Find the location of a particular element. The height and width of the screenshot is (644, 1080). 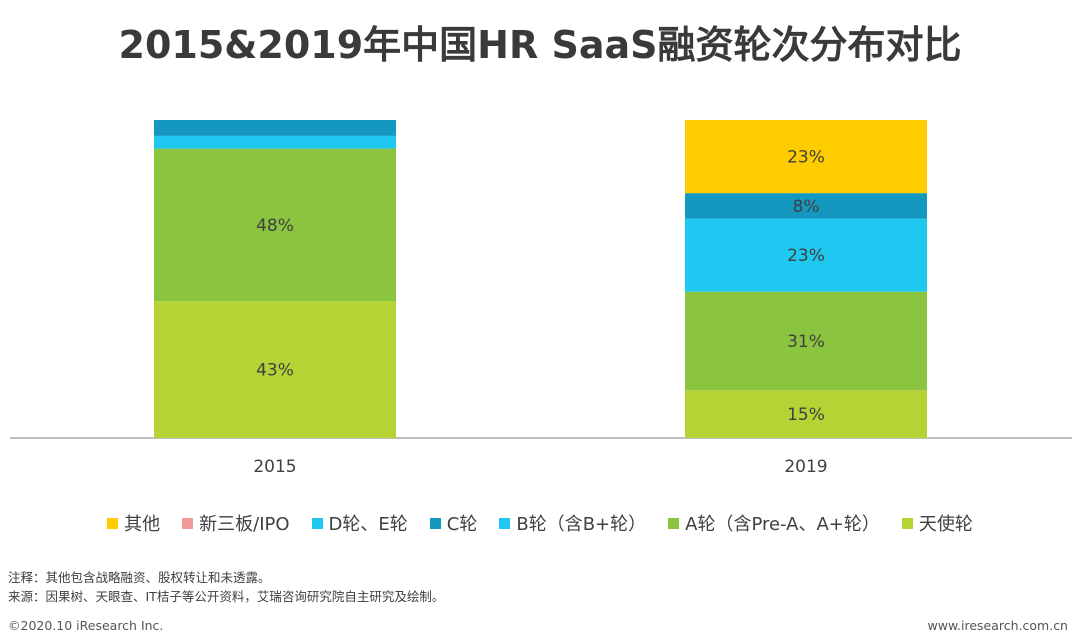

data-label-2019-C轮: 8% is located at coordinates (806, 207).